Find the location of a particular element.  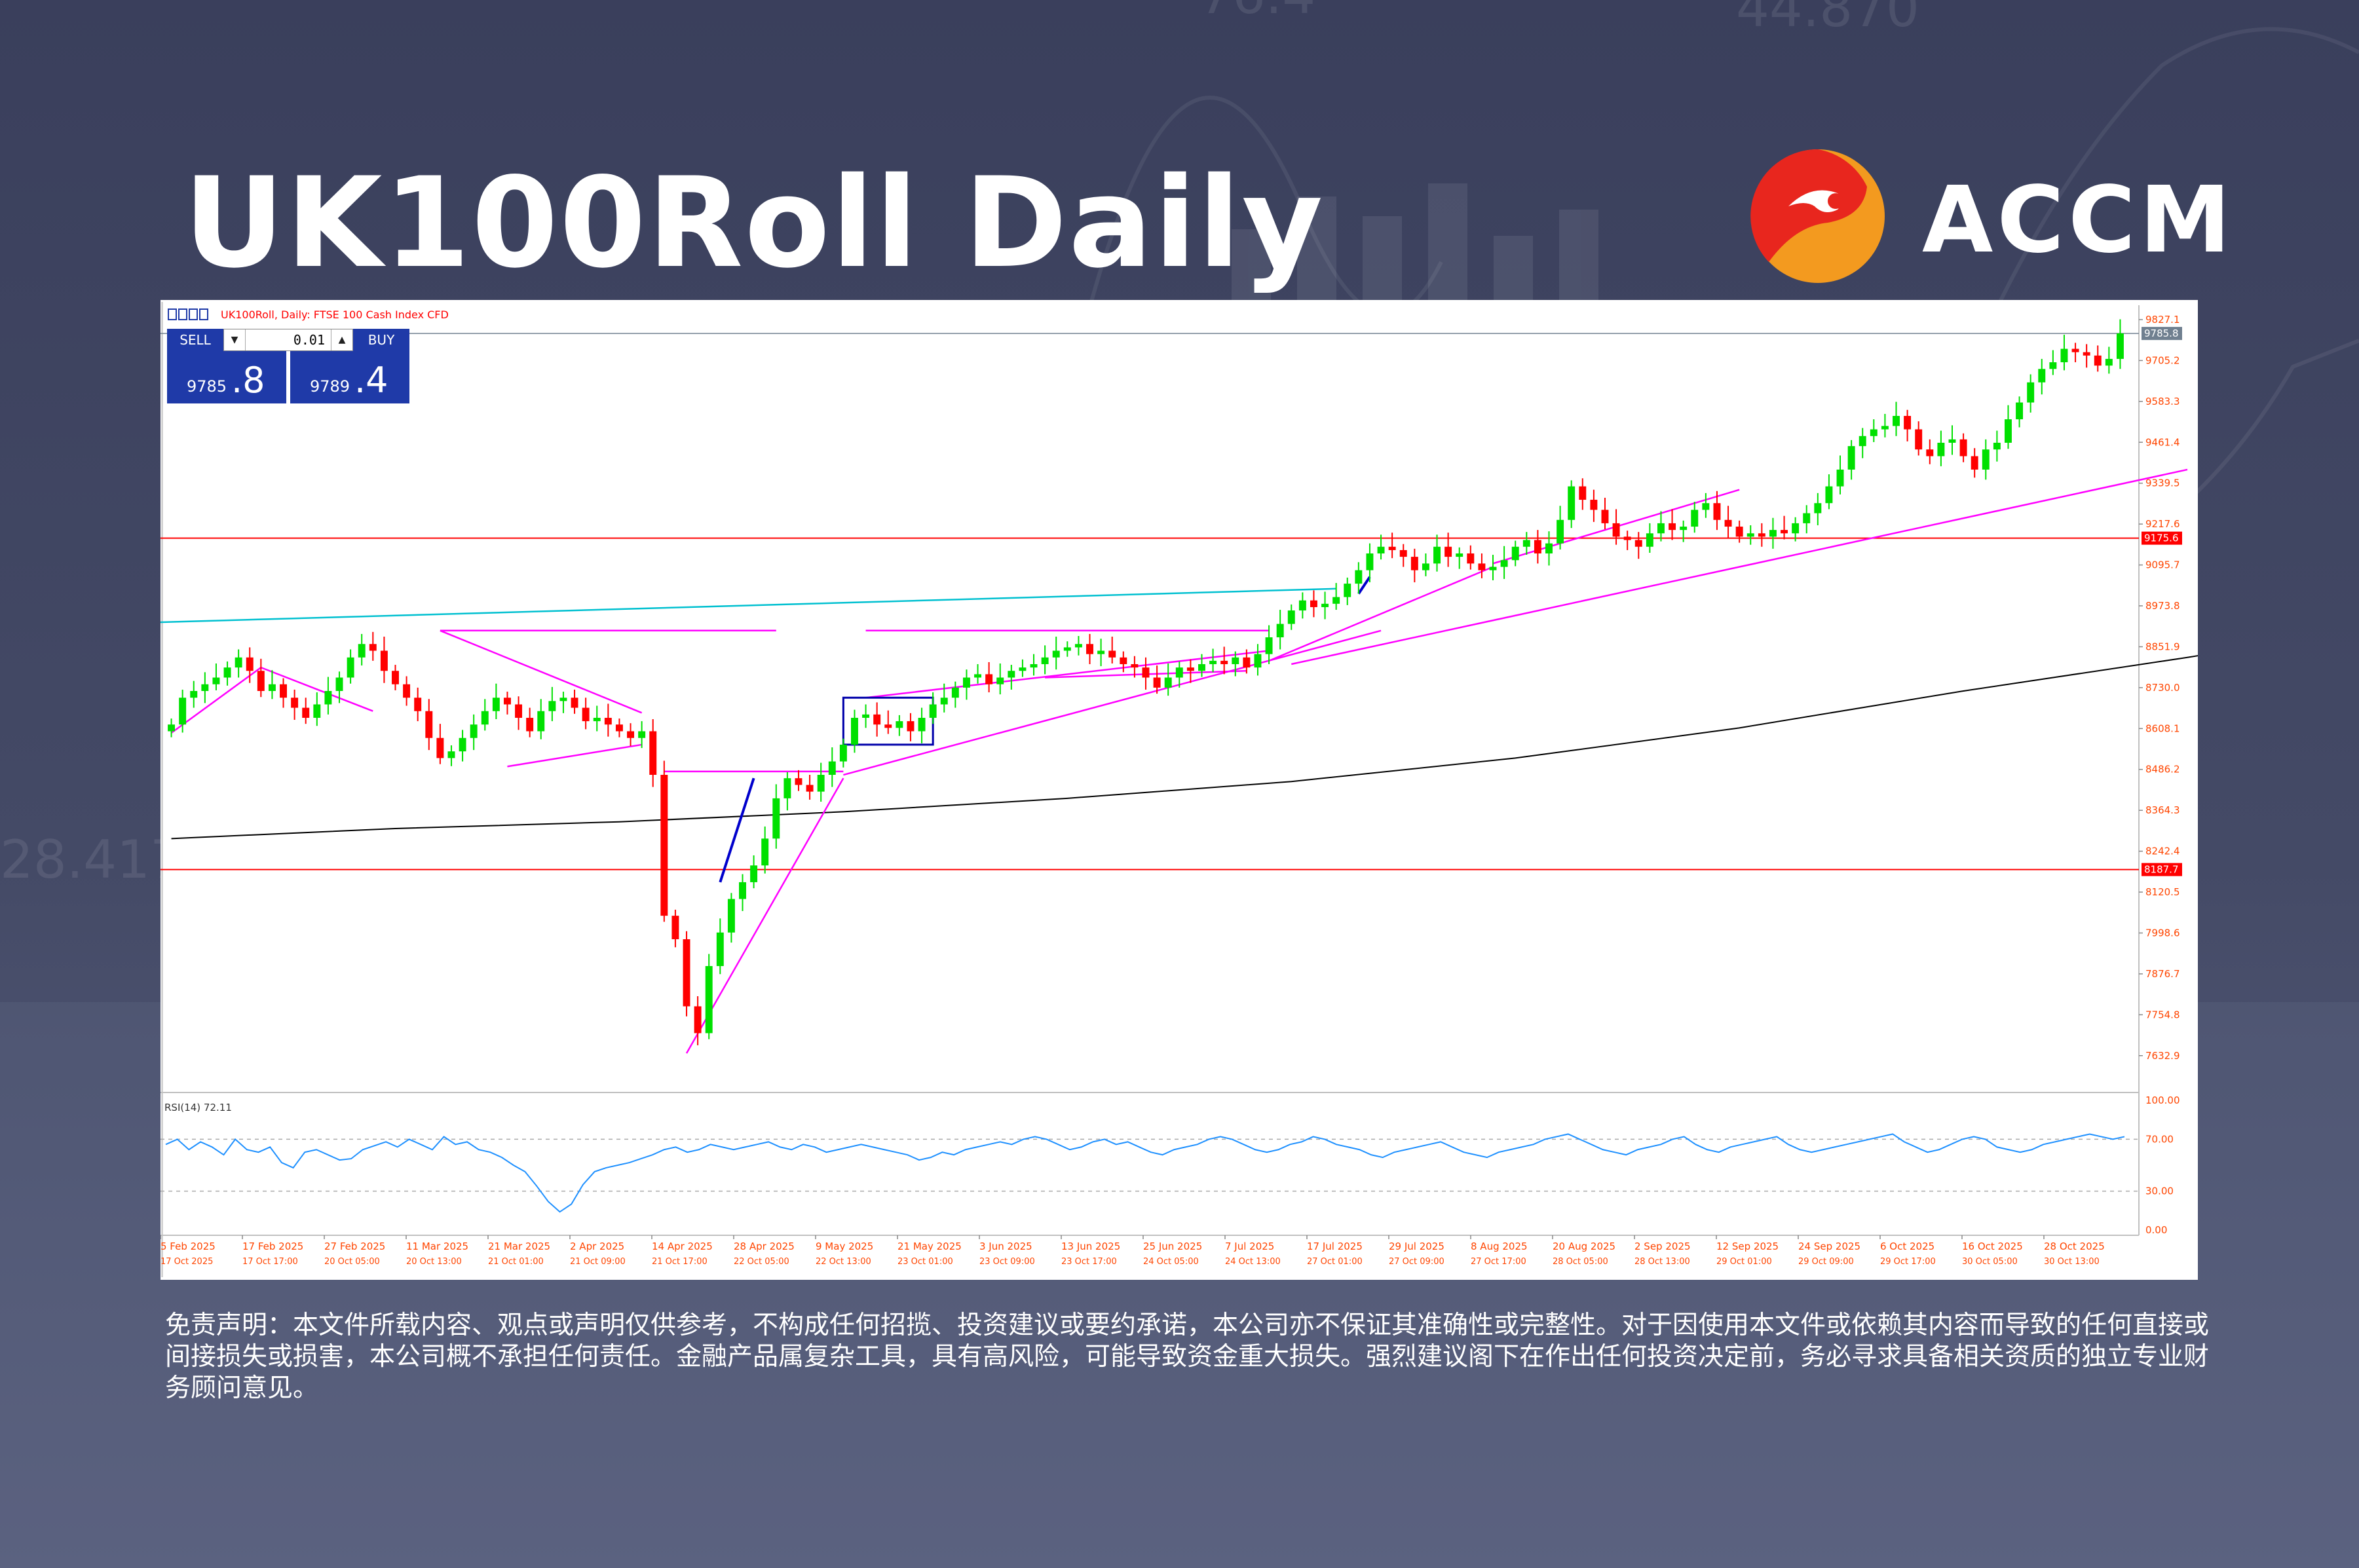

y-tick-label: 7632.9 is located at coordinates (2162, 1056).